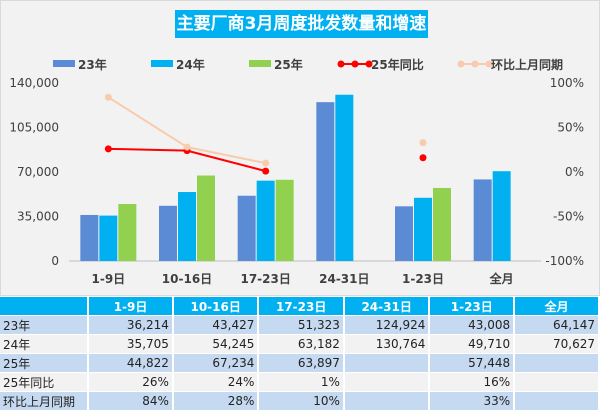 Image resolution: width=600 pixels, height=415 pixels. Describe the element at coordinates (397, 64) in the screenshot. I see `legend-label: 25年同比` at that location.